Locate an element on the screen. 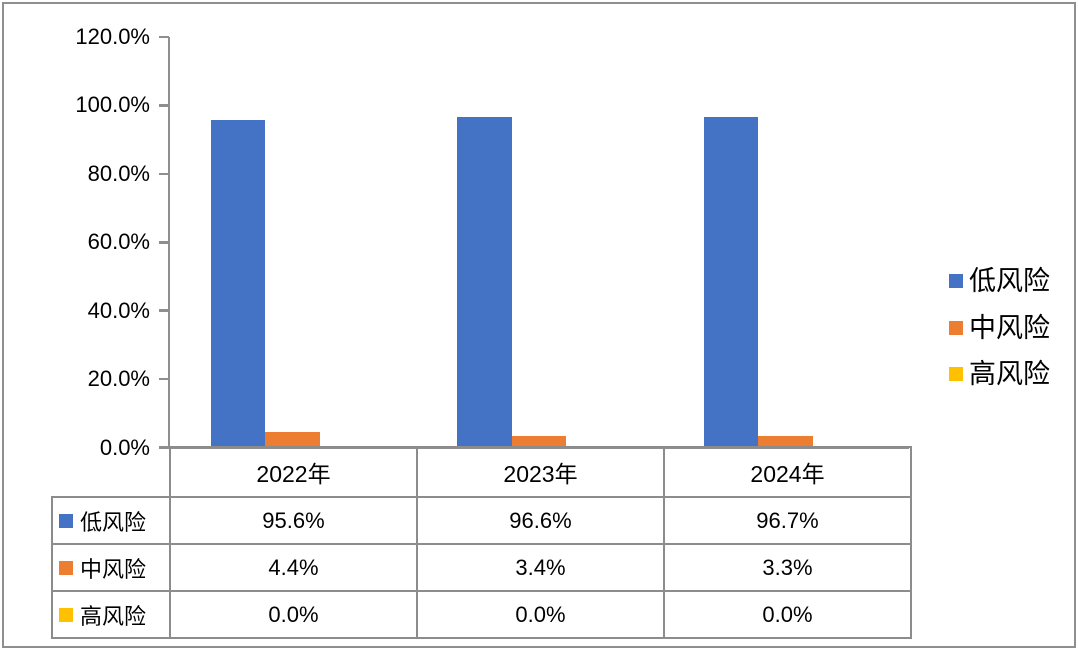 This screenshot has height=650, width=1078. value-cell-s2-c1: 0.0% is located at coordinates (540, 614).